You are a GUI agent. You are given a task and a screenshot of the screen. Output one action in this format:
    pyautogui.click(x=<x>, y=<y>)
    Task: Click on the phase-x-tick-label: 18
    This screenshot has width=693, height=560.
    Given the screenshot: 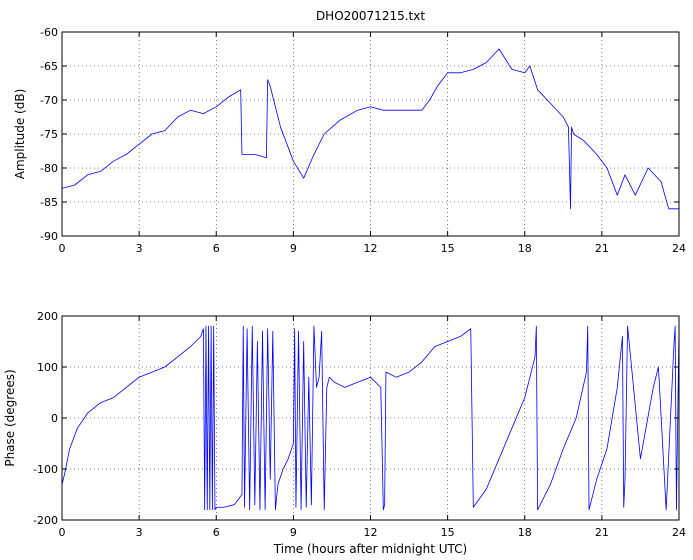 What is the action you would take?
    pyautogui.click(x=525, y=532)
    